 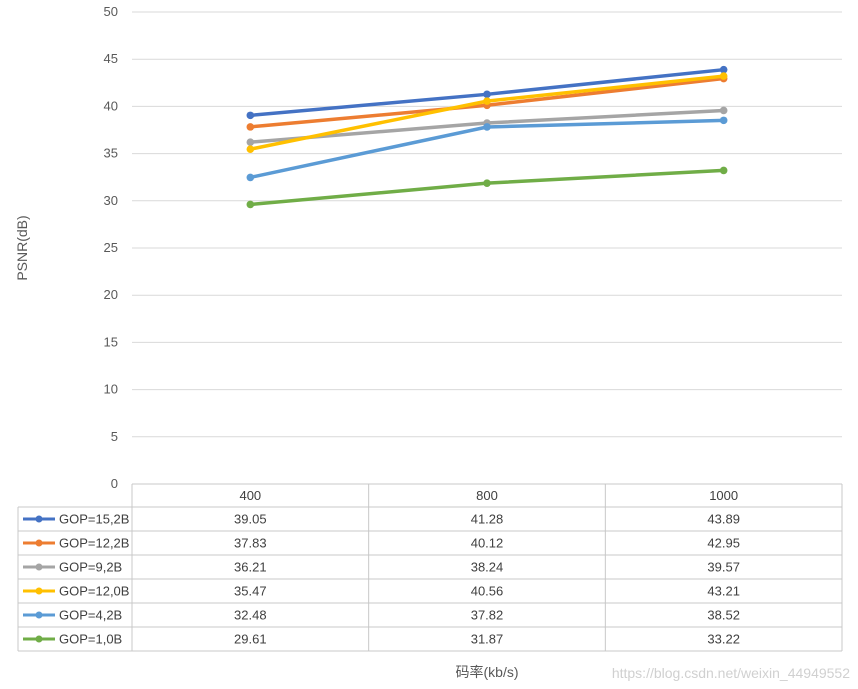 What do you see at coordinates (723, 567) in the screenshot?
I see `table-value-cell: 39.57` at bounding box center [723, 567].